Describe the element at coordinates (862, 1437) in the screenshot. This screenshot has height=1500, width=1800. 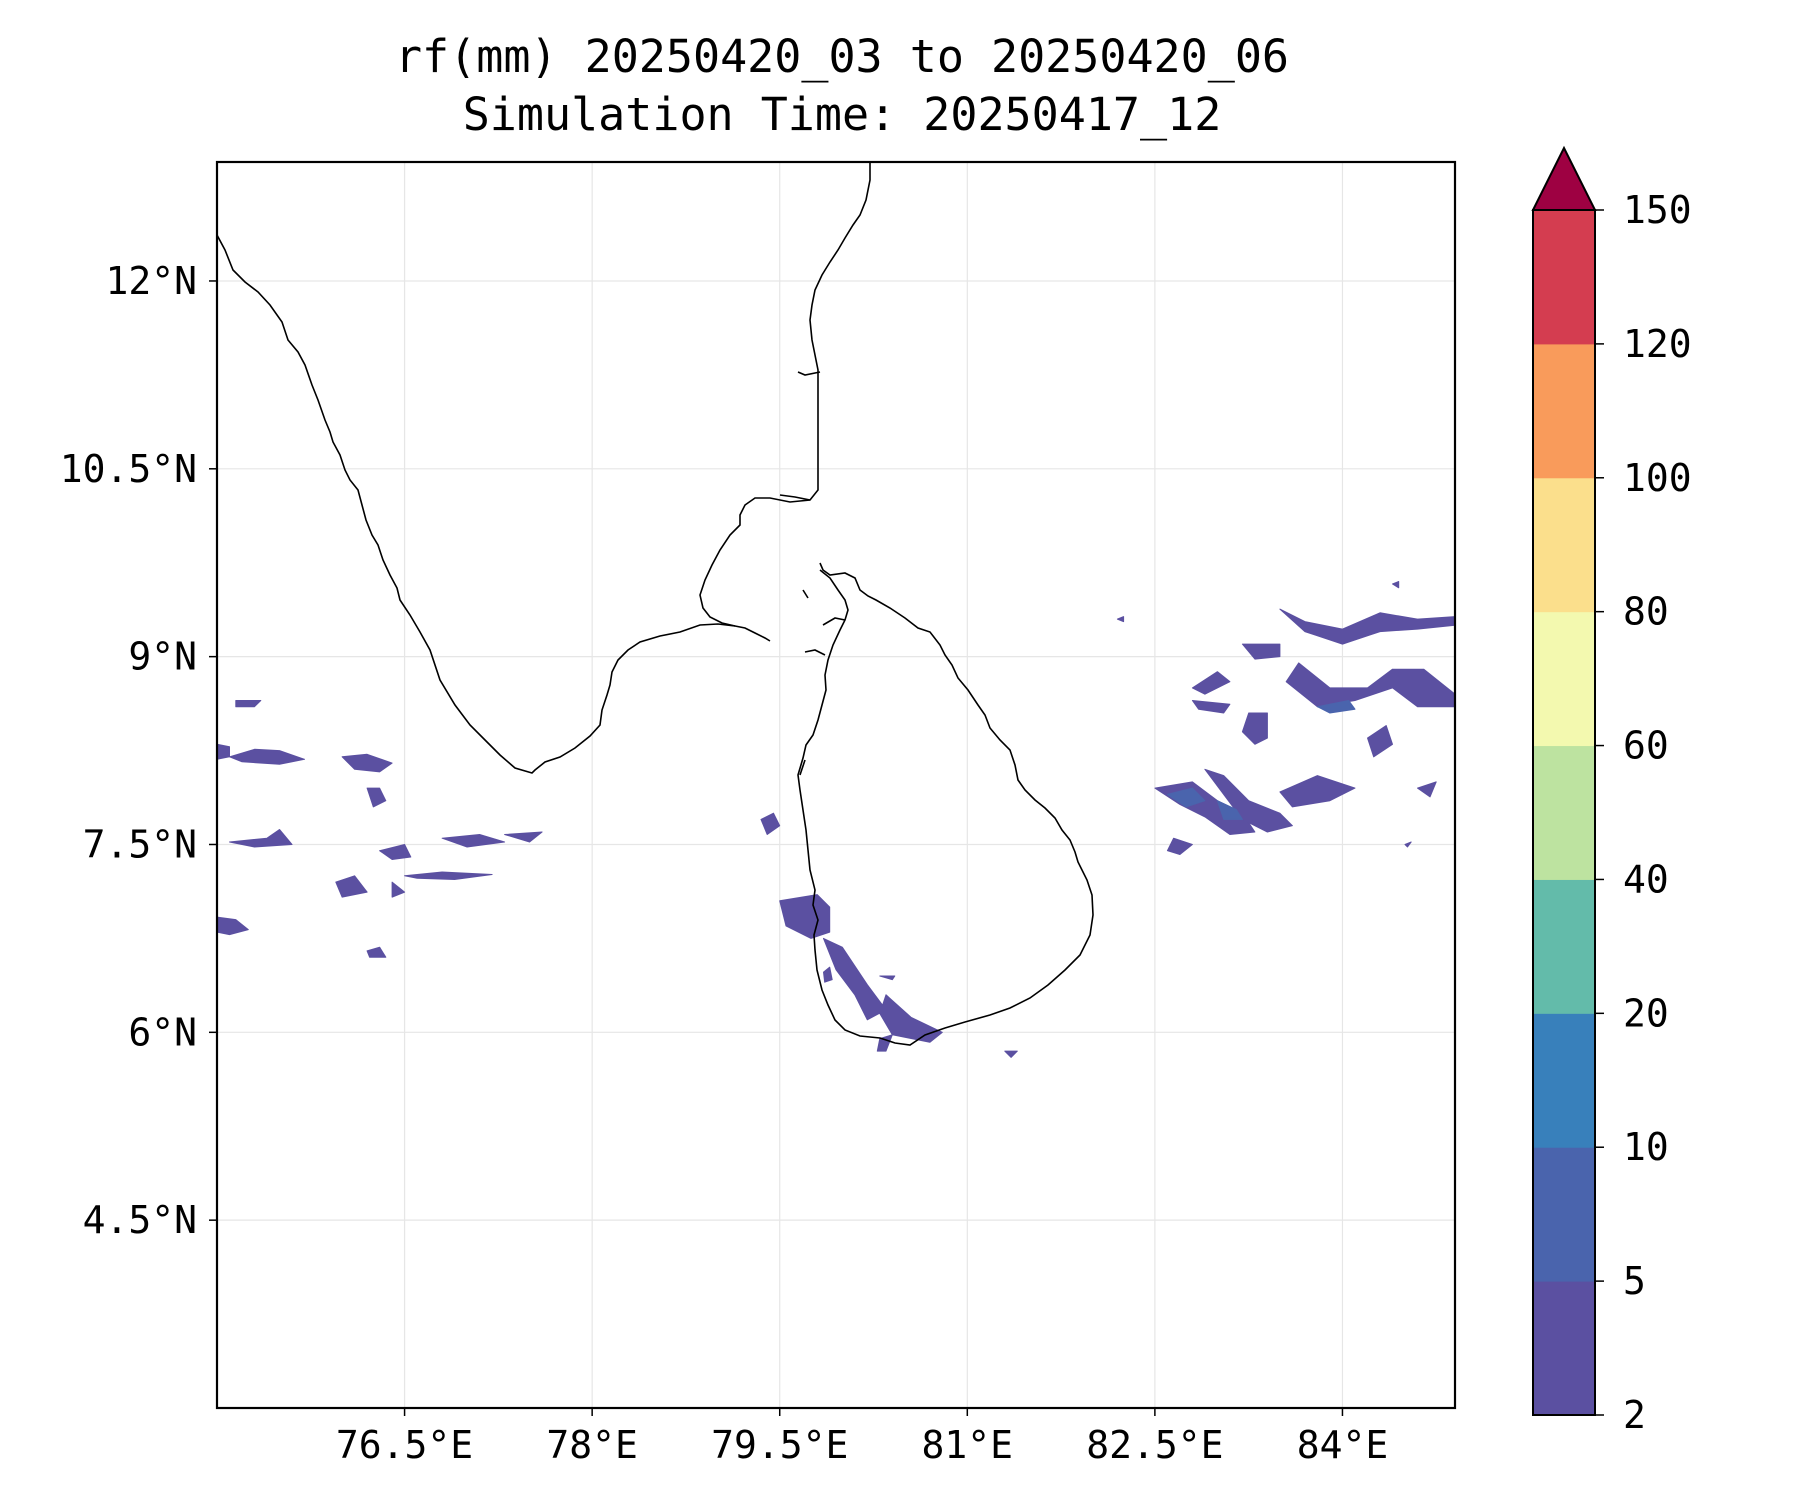
I see `longitude-ticks: 76.5°E 78°E 79.5°E 81°E 82.5°E 84°E` at that location.